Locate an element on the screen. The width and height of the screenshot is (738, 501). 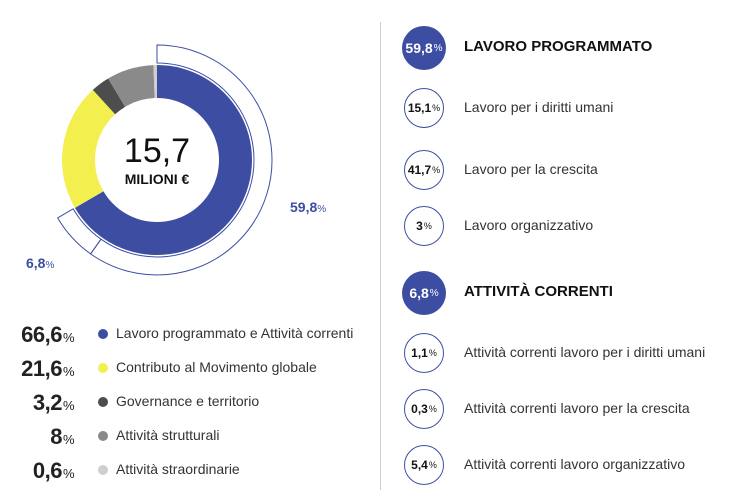
legend-value: 21,6 is located at coordinates (41, 368).